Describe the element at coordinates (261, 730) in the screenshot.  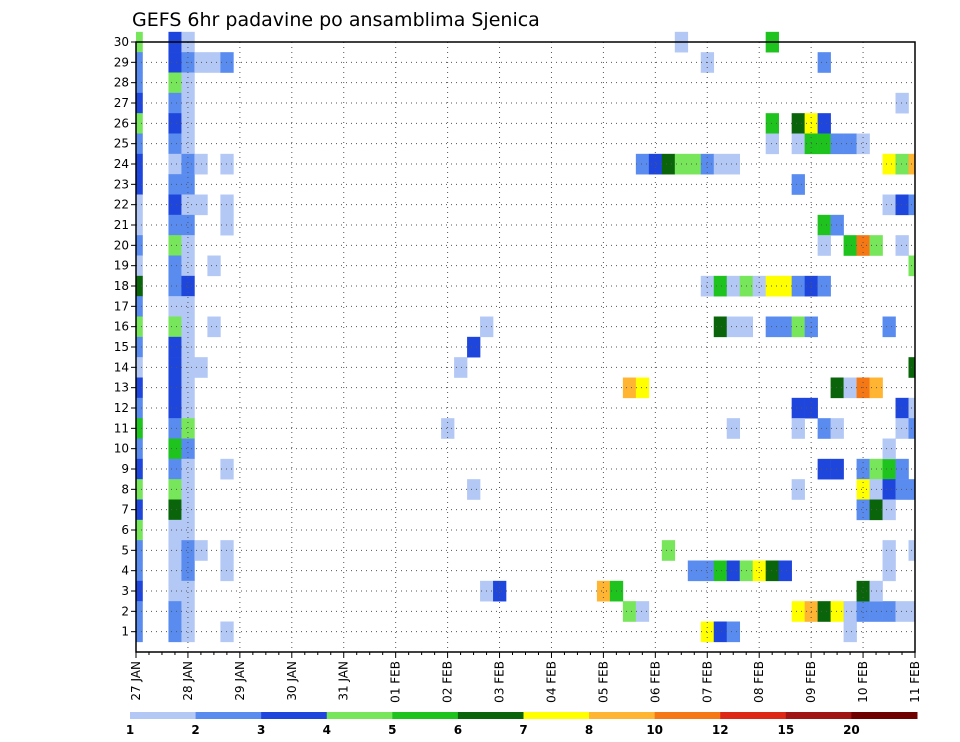
I see `legend-label: 3` at that location.